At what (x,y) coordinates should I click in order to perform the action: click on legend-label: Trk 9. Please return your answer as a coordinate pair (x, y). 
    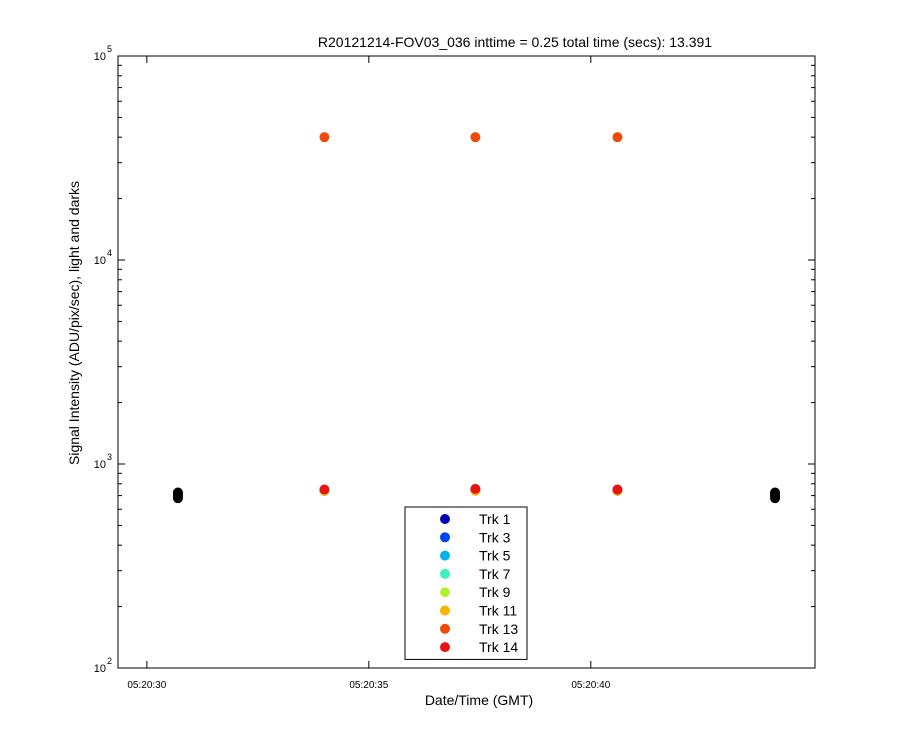
    Looking at the image, I should click on (495, 592).